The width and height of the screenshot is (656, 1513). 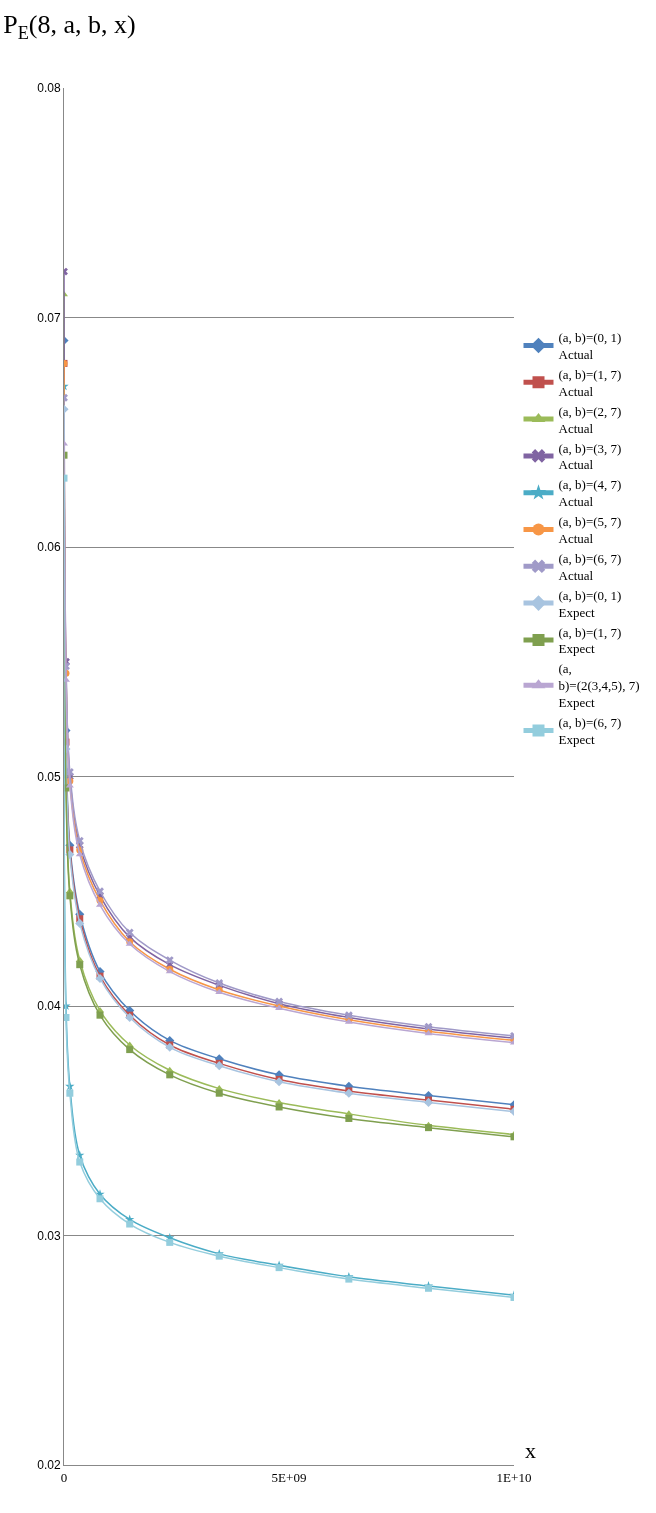 I want to click on legend-label: (a, b)=(0, 1) Actual, so click(x=590, y=346).